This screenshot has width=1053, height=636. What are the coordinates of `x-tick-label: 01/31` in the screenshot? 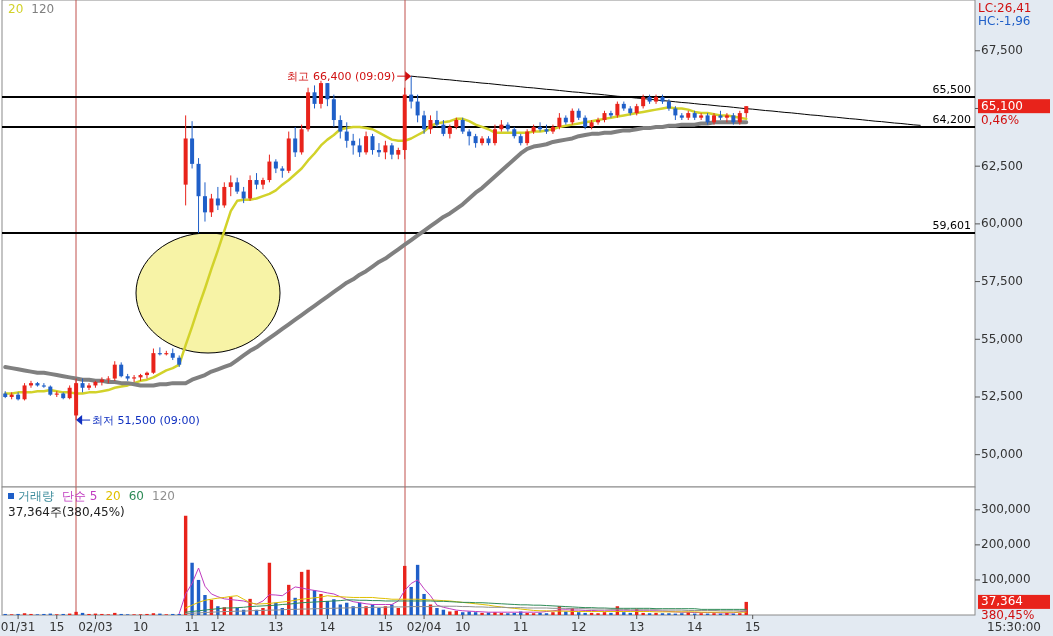 It's located at (18, 627).